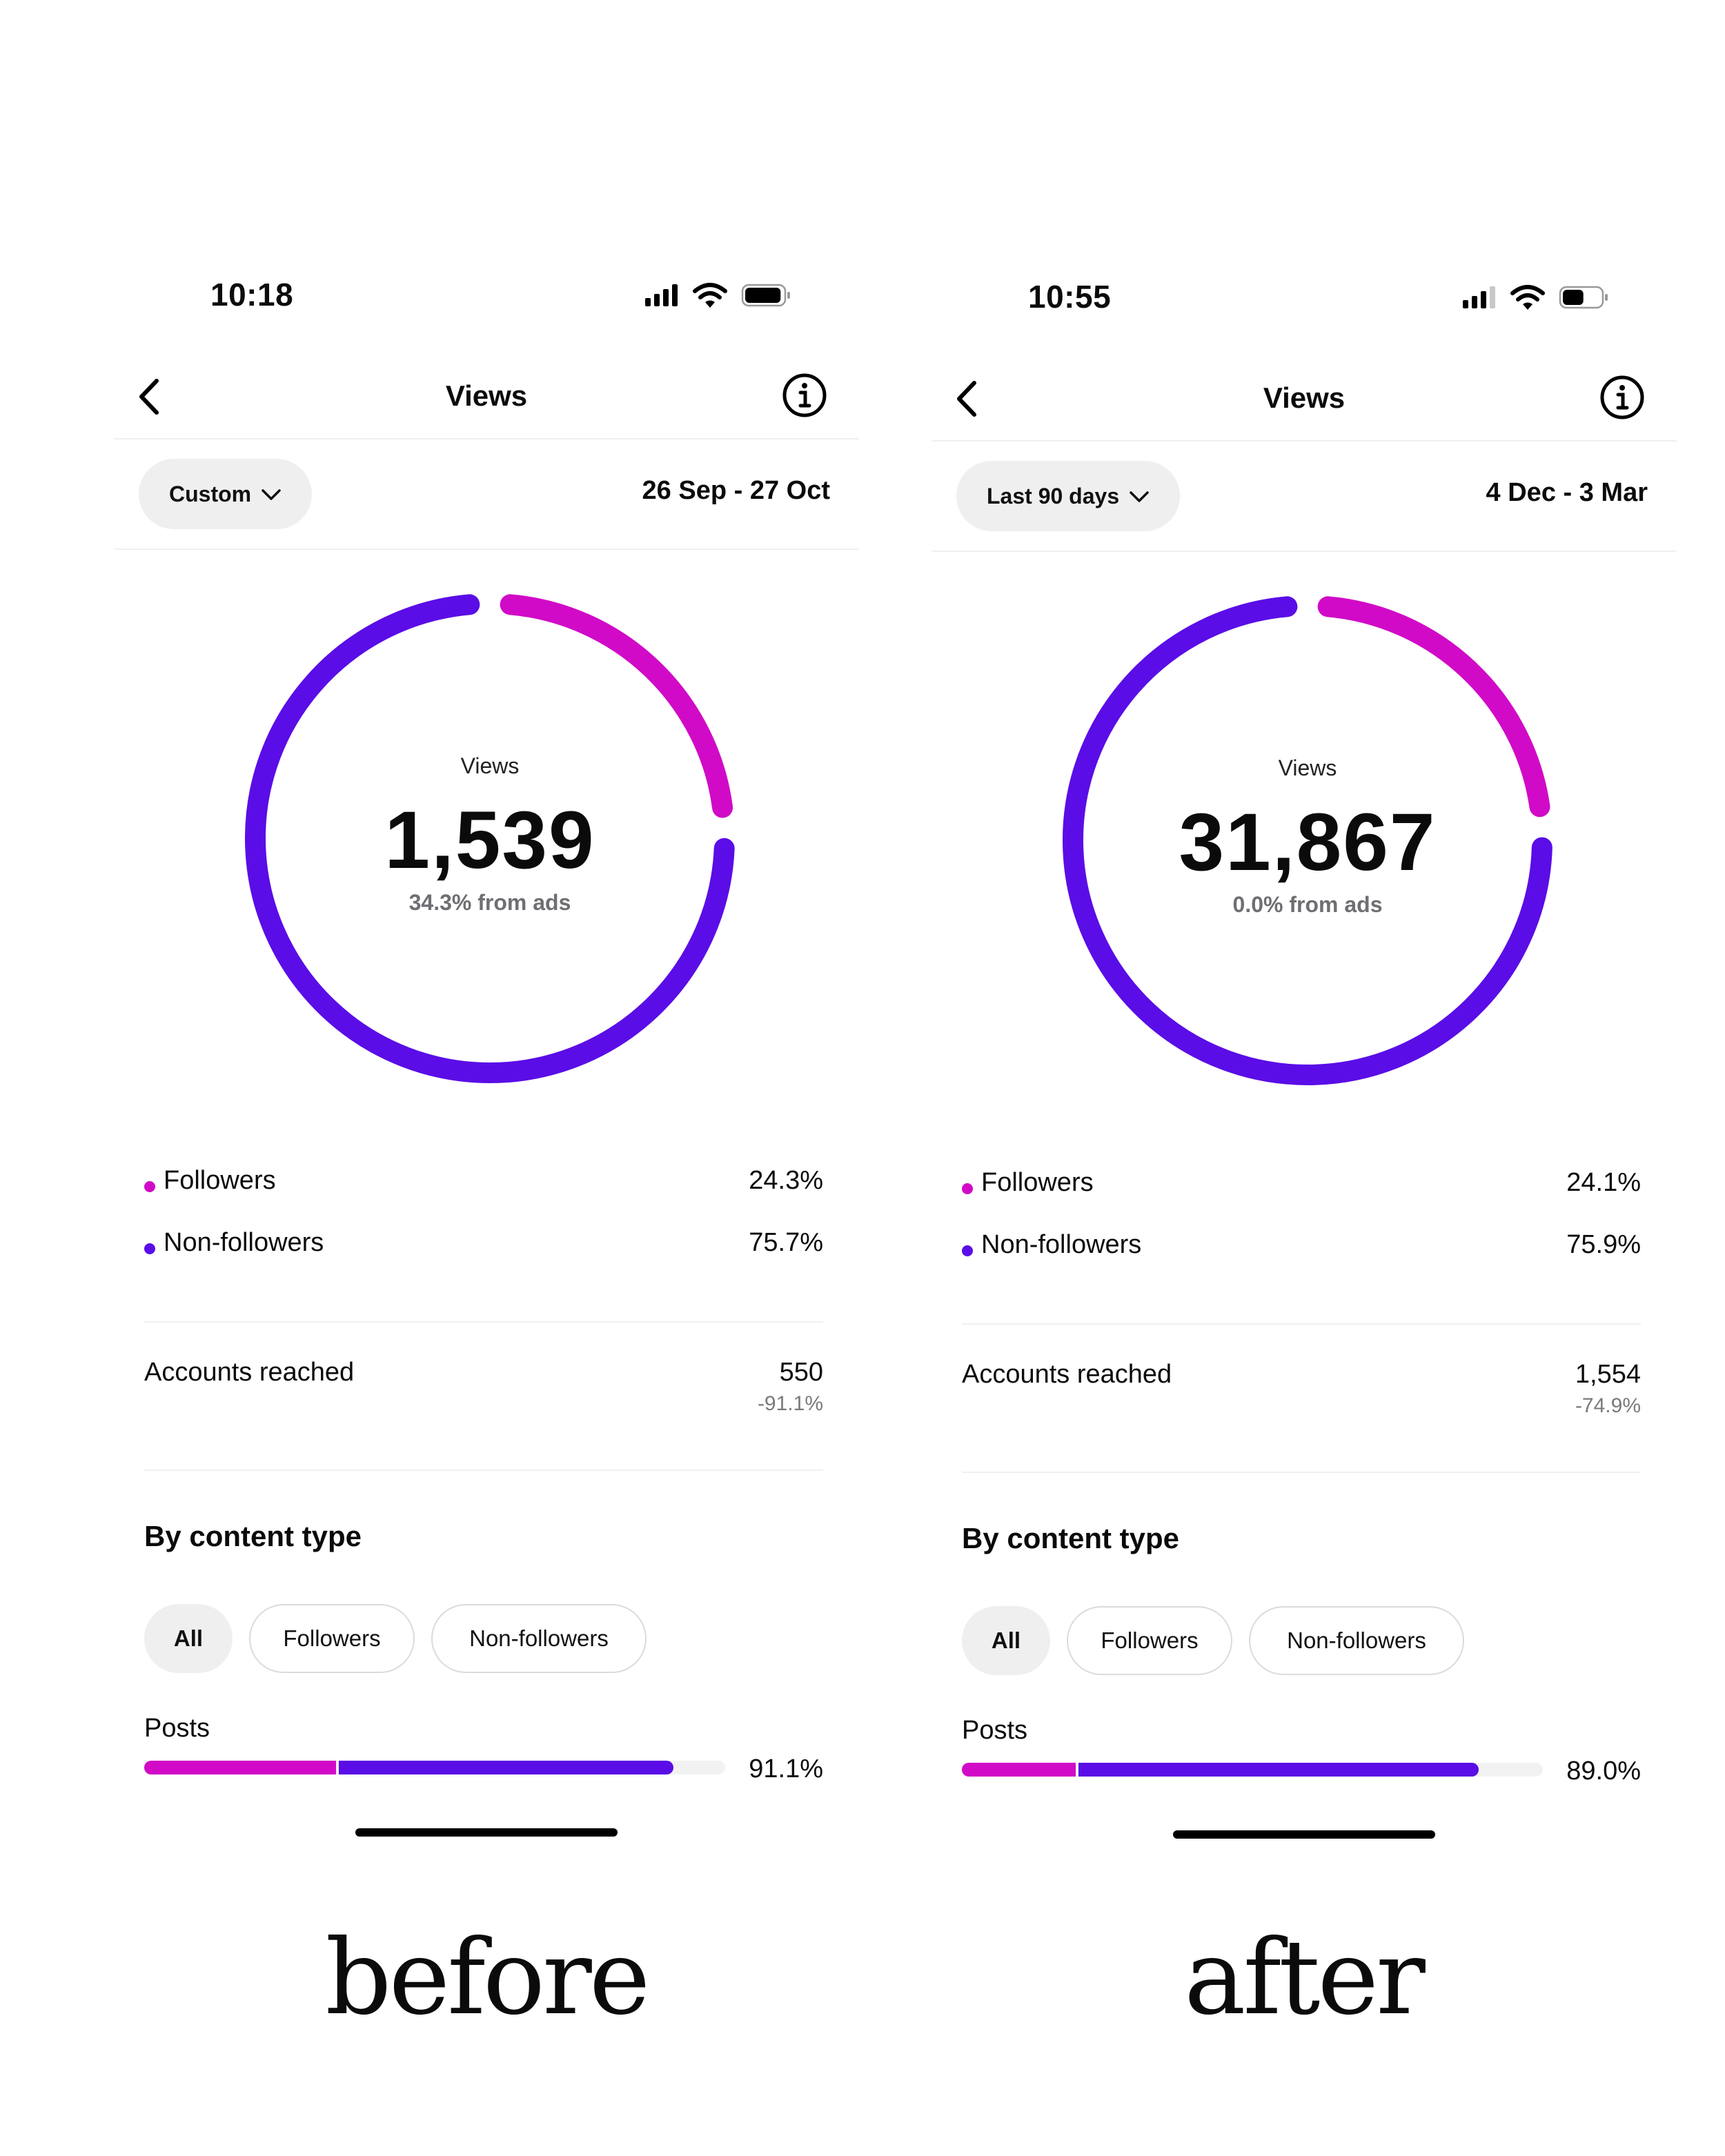 The image size is (1725, 2156). What do you see at coordinates (489, 902) in the screenshot?
I see `ads-percentage-text: 34.3% from ads` at bounding box center [489, 902].